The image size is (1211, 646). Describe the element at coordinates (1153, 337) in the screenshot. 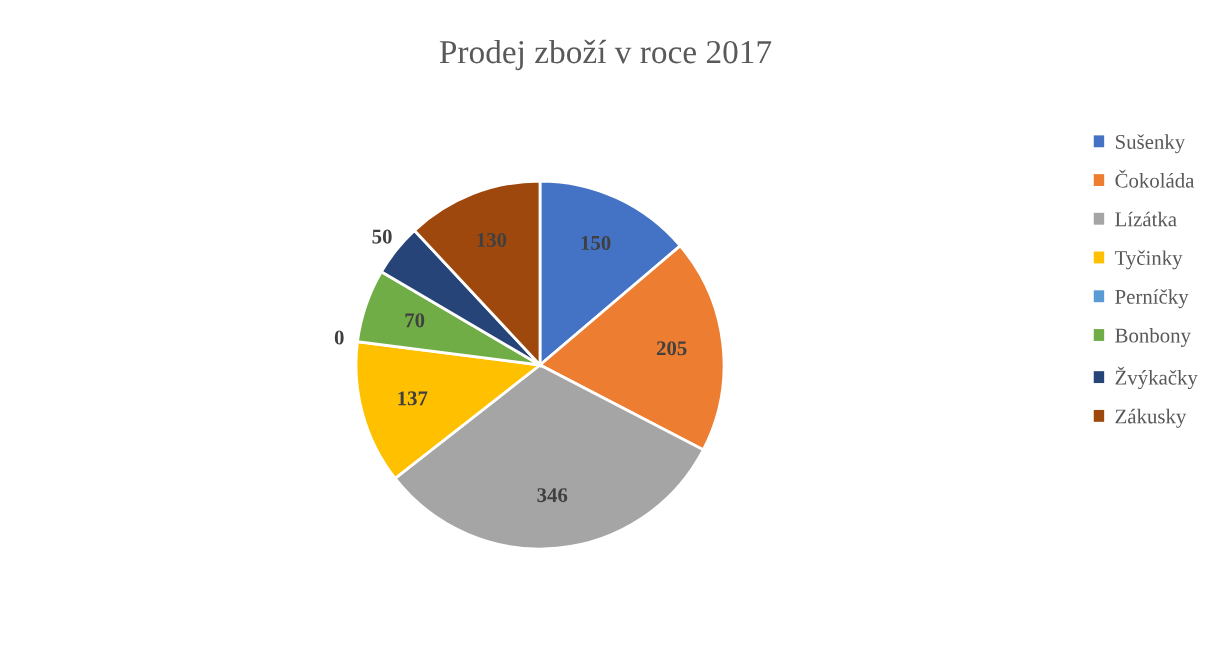

I see `legend-label: Bonbony` at that location.